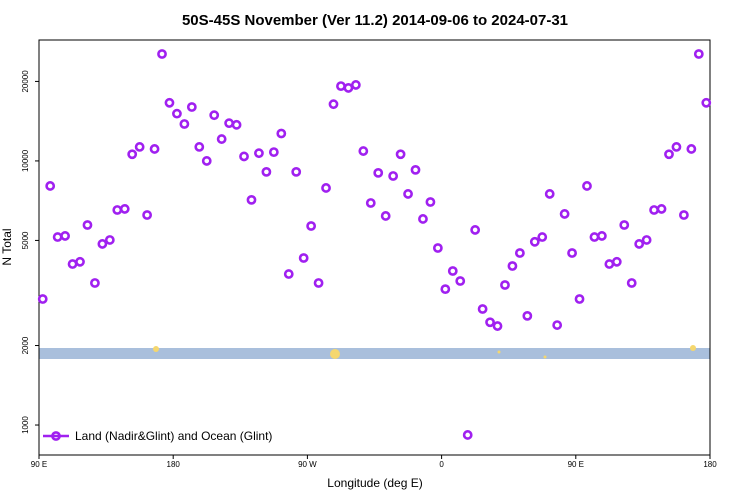 This screenshot has height=500, width=750. Describe the element at coordinates (7, 246) in the screenshot. I see `y-axis-label: N Total` at that location.